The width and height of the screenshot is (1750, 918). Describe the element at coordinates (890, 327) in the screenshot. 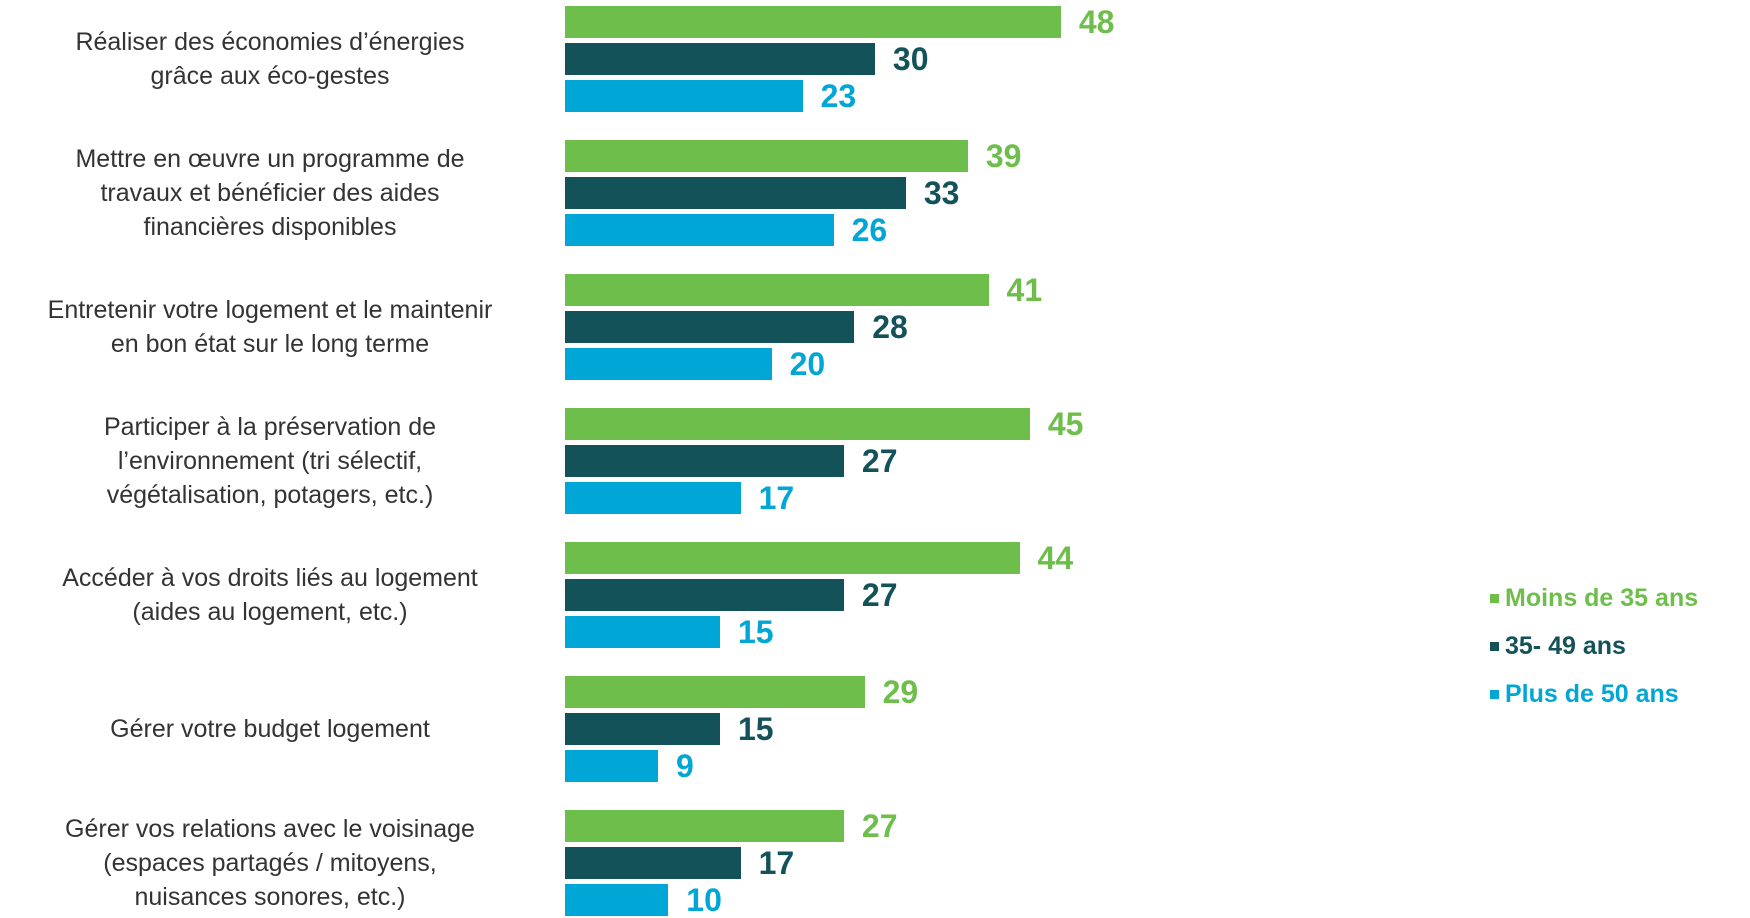

I see `data-label: 28` at that location.